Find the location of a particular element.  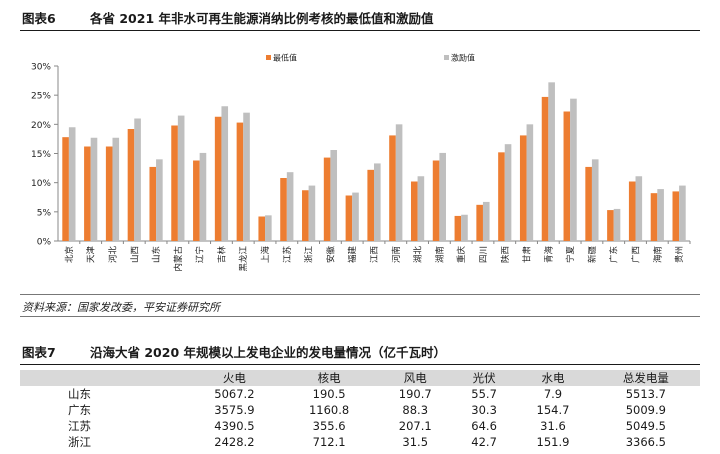

cell-value: 3366.5 is located at coordinates (645, 442).